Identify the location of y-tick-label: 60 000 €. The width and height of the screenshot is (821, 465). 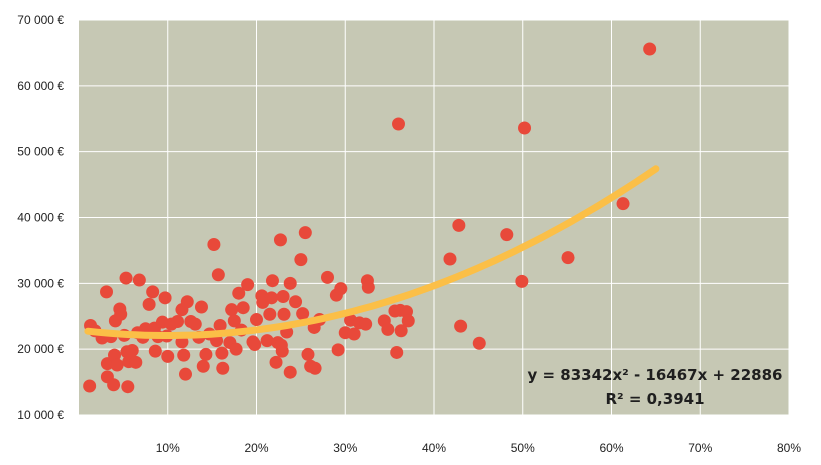
(40, 86).